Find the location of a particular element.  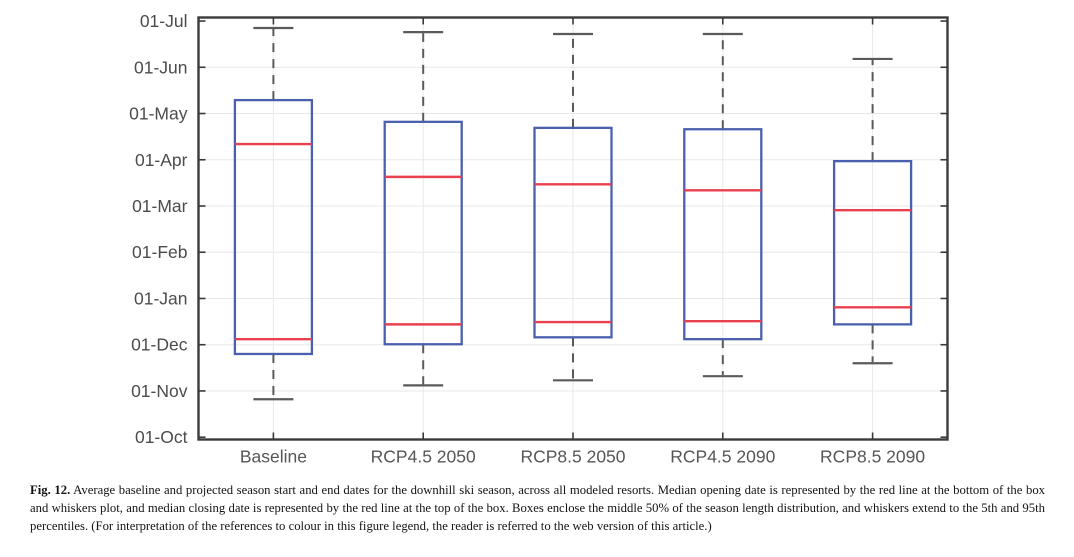

figure-caption-label: Fig. 12. is located at coordinates (50, 490).